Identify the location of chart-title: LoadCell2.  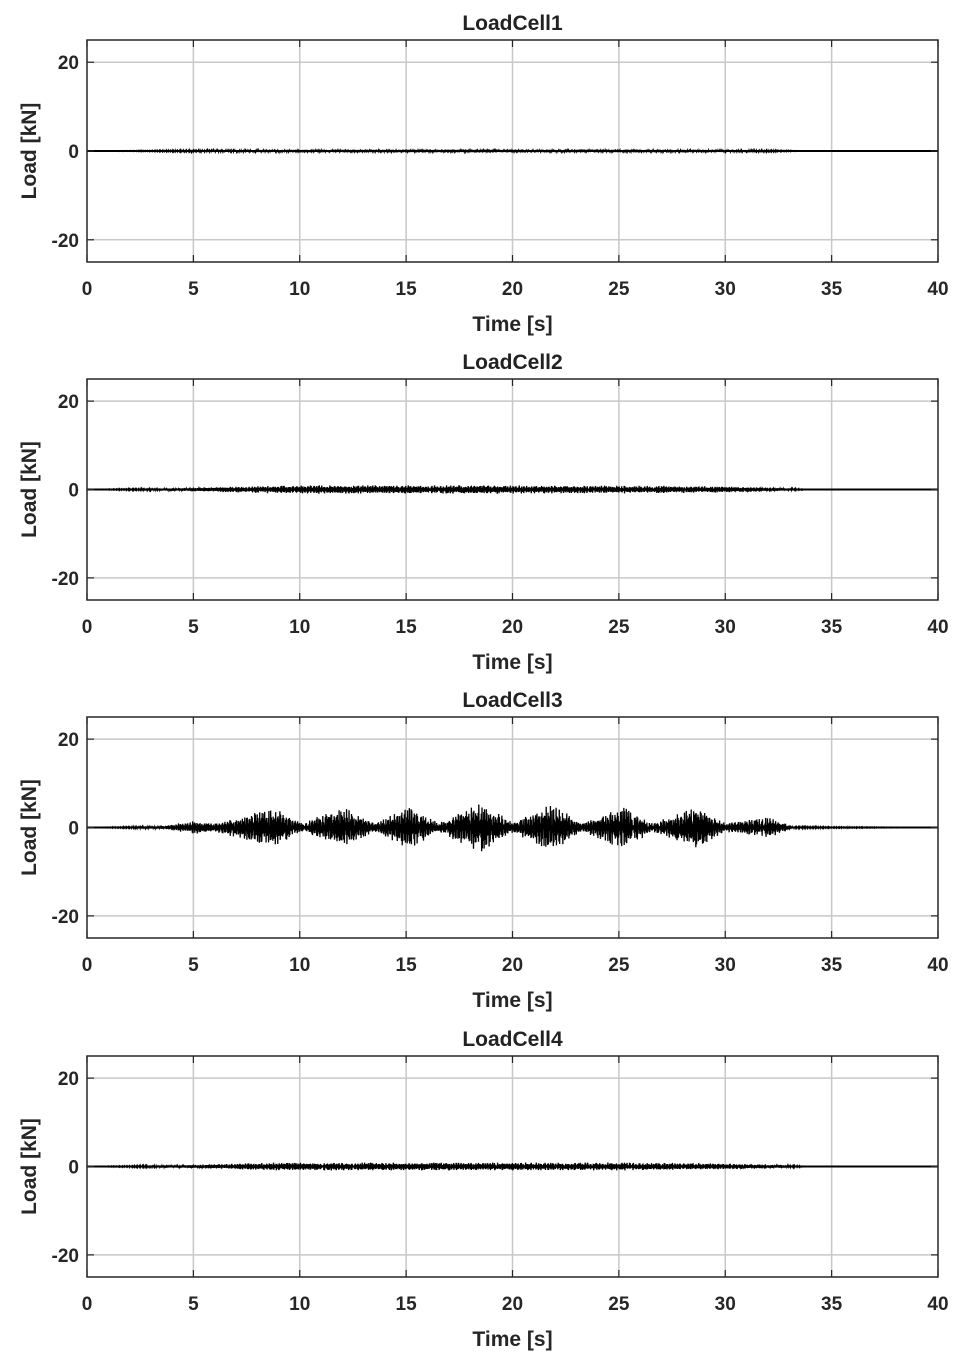
(512, 362).